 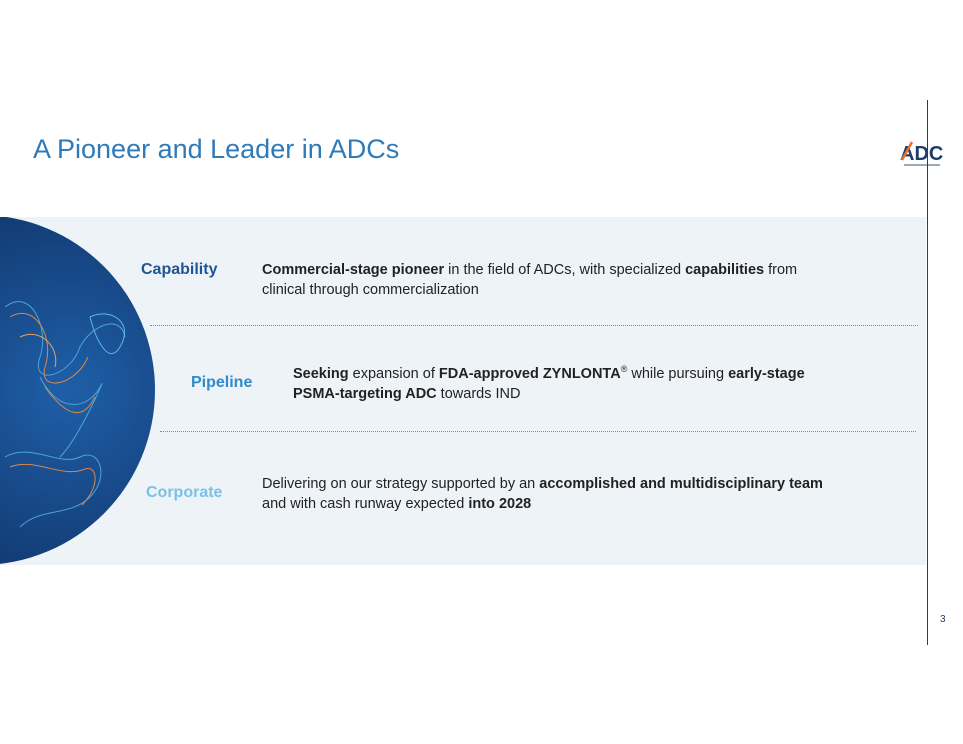 What do you see at coordinates (725, 270) in the screenshot?
I see `bold-text: capabilities` at bounding box center [725, 270].